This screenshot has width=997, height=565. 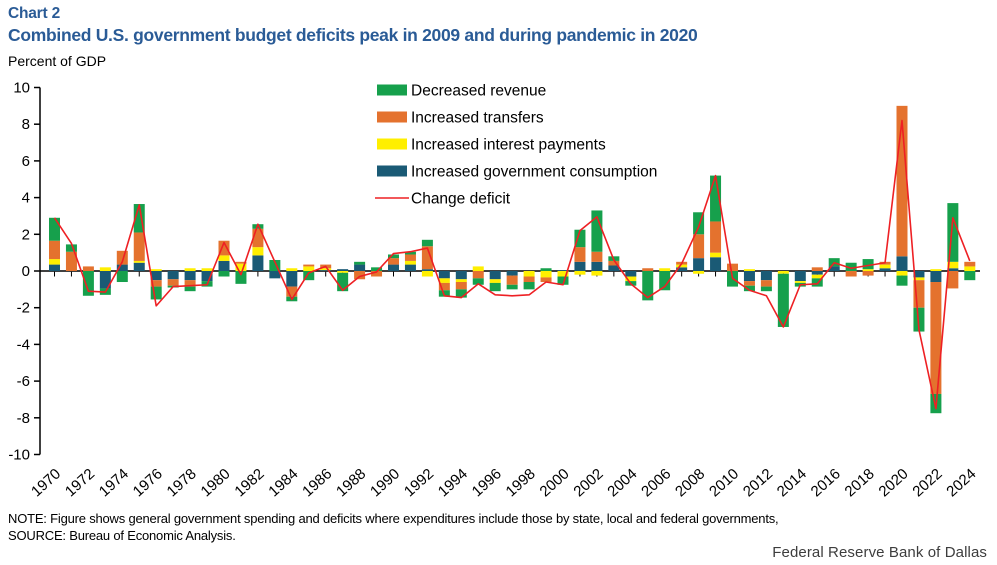 I want to click on bar-segment-interest-2020, so click(x=902, y=273).